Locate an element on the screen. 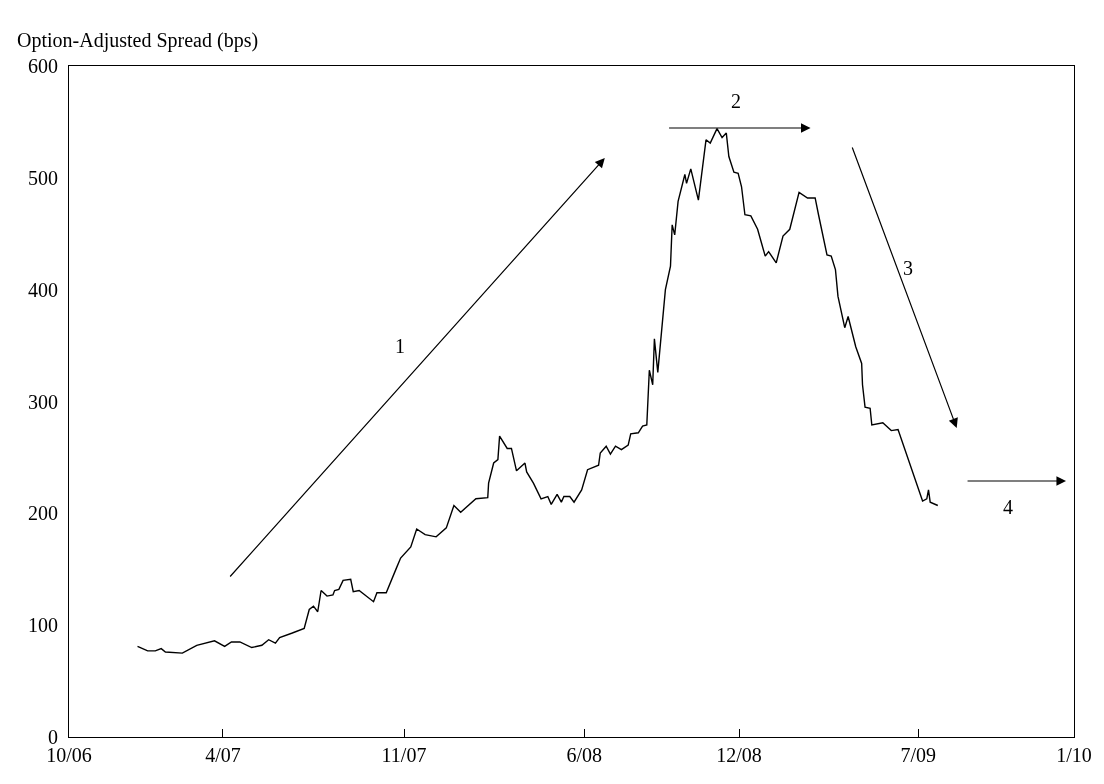 The image size is (1104, 784). annotation: 1 is located at coordinates (400, 346).